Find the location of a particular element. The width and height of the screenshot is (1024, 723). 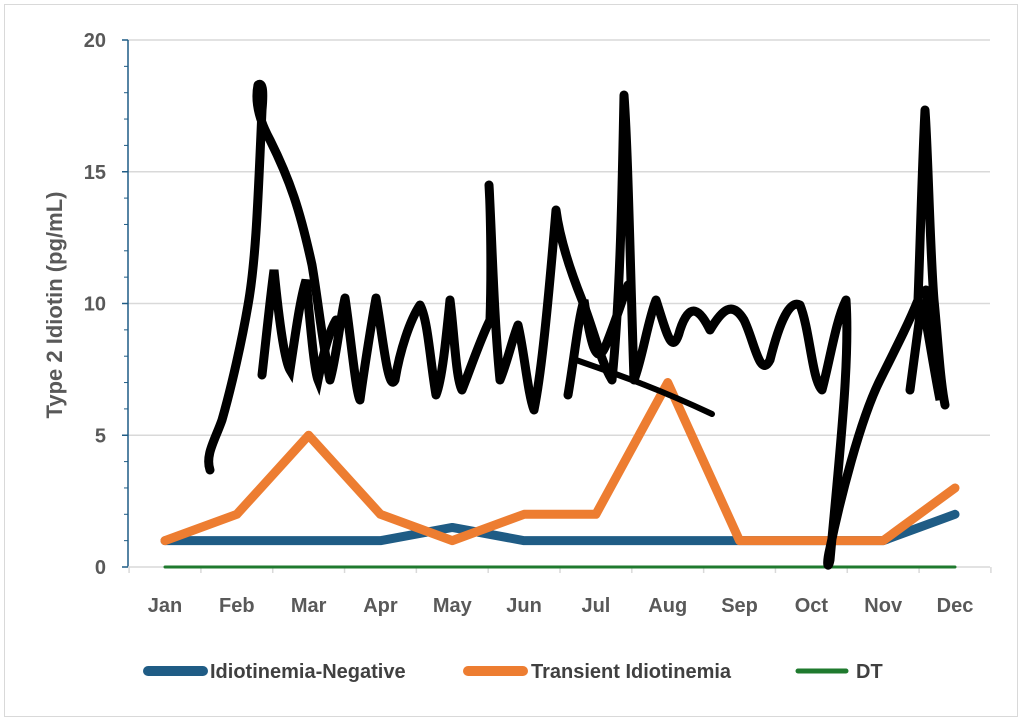

y-tick-label: 5 is located at coordinates (100, 436).